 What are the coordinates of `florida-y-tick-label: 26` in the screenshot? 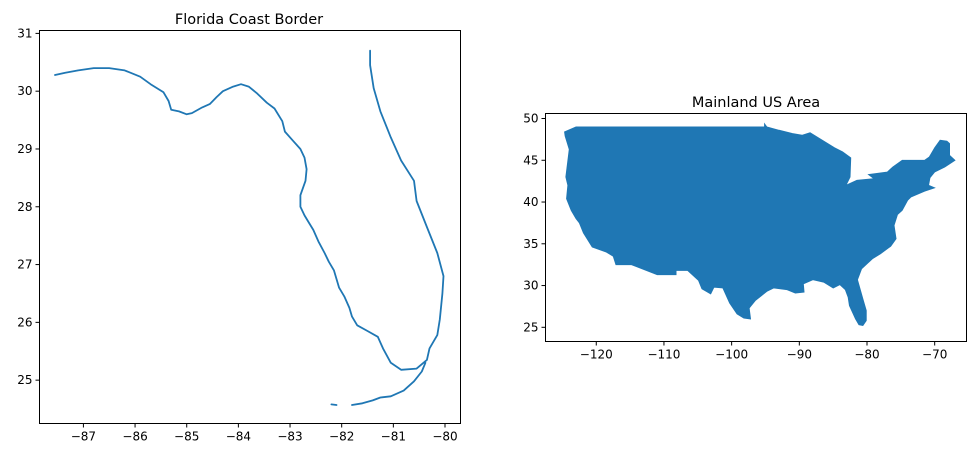 It's located at (24, 322).